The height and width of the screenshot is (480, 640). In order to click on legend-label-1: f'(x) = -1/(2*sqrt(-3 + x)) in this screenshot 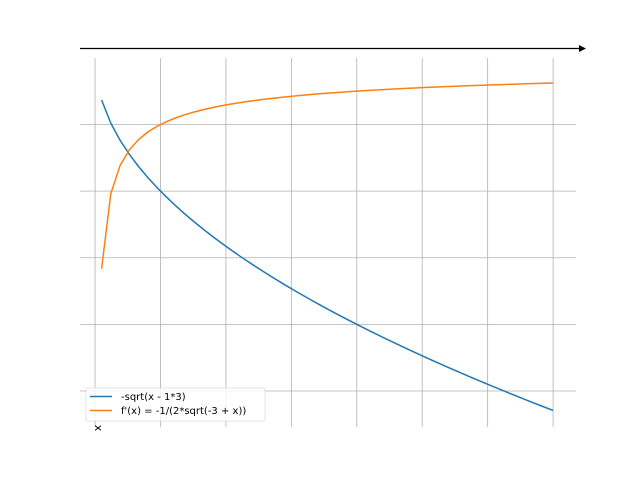, I will do `click(183, 411)`.